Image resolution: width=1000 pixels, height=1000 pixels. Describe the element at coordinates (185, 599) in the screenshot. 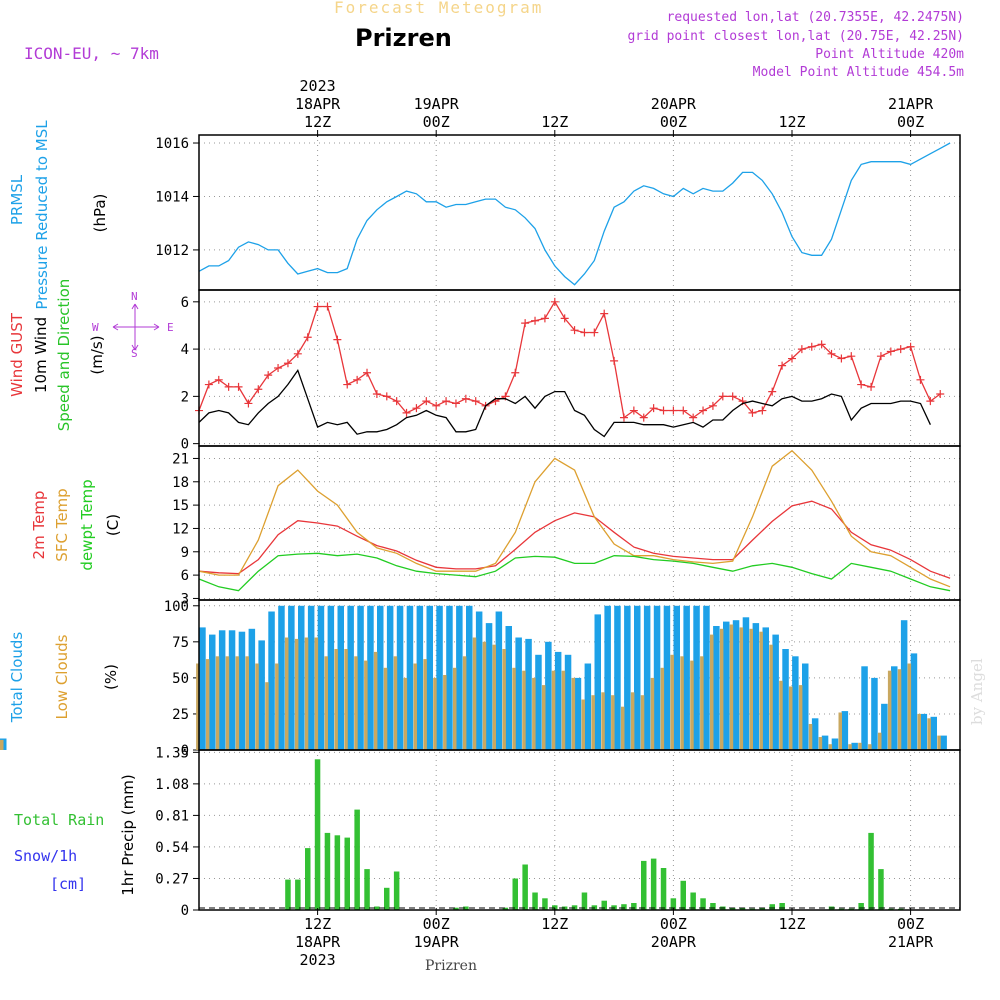

I see `y-tick-label: 3` at that location.